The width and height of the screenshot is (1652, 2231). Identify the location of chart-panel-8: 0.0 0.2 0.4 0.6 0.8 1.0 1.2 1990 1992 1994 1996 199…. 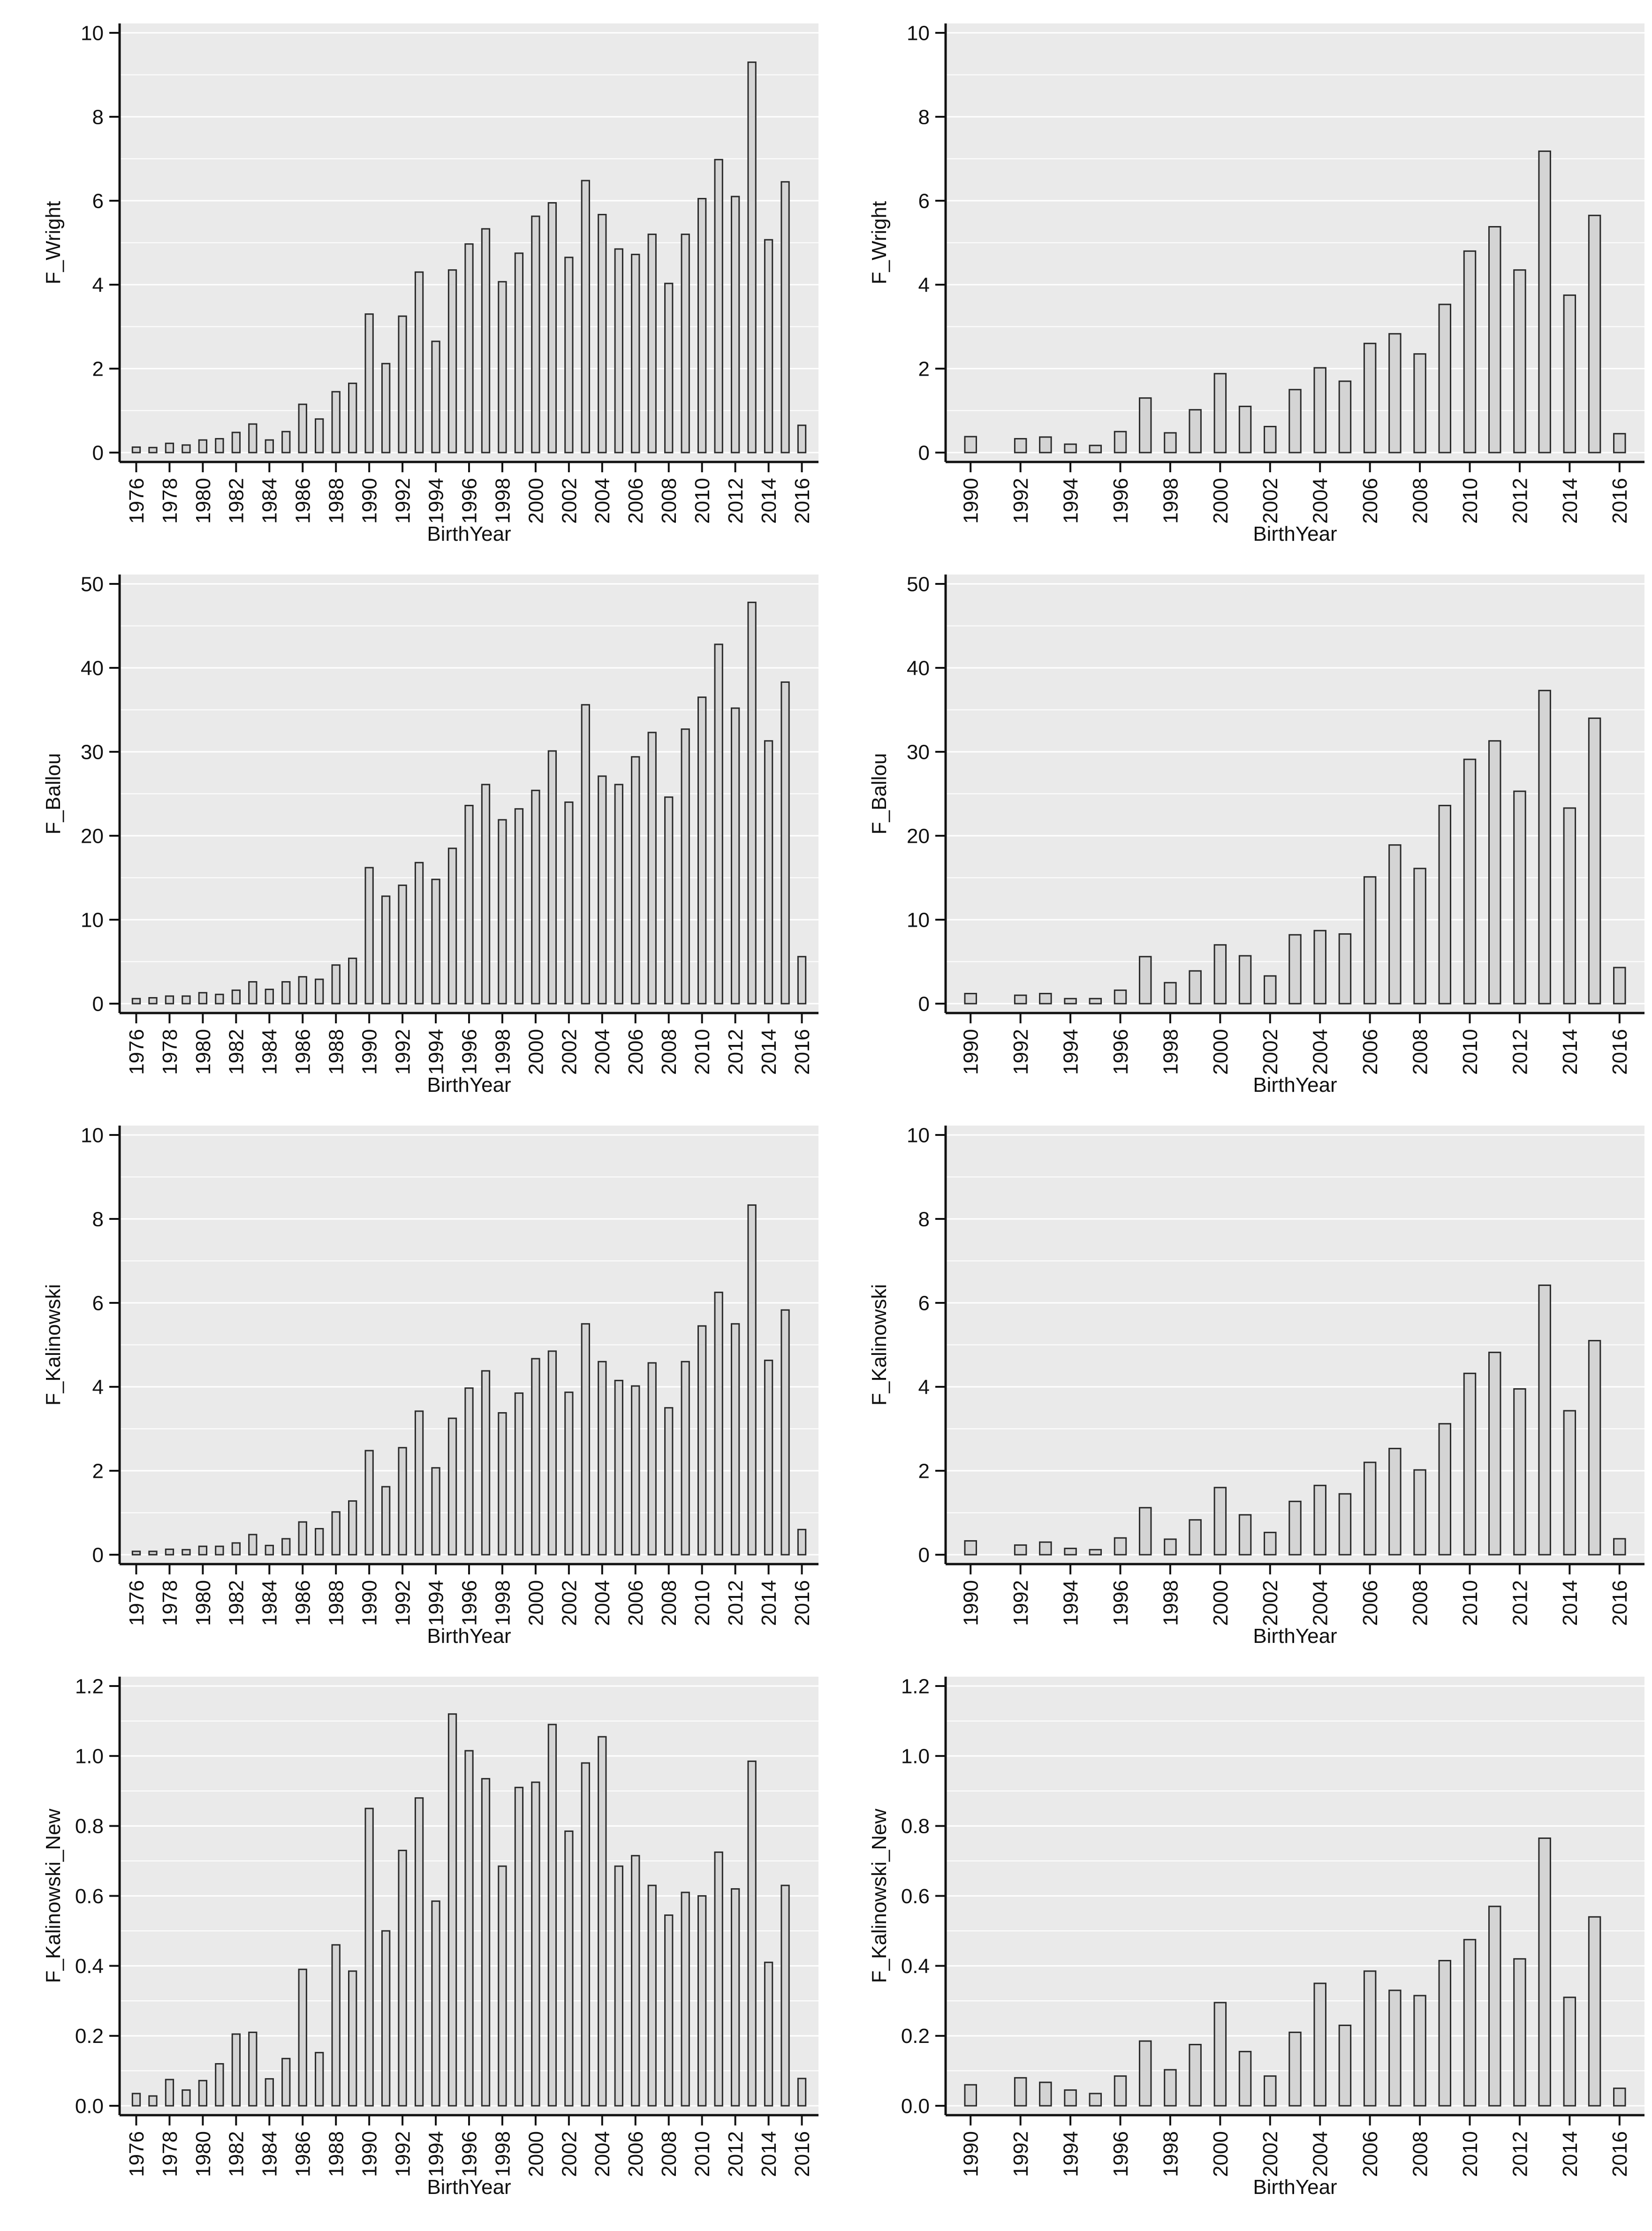
(1256, 1937).